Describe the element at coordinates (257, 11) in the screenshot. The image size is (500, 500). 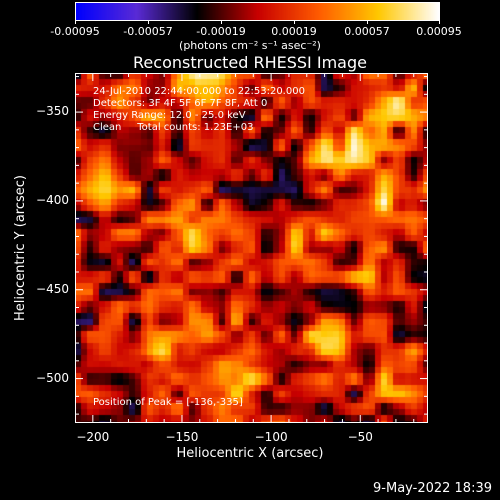
I see `colorbar` at that location.